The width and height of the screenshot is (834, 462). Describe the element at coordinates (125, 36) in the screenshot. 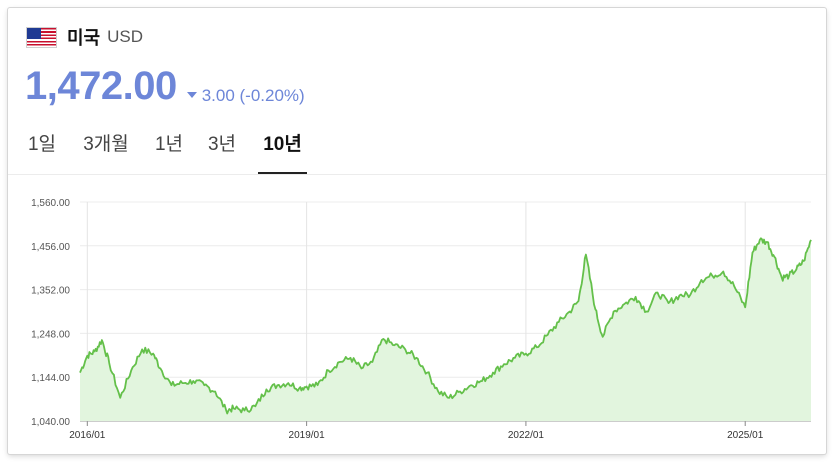

I see `currency-code: USD` at that location.